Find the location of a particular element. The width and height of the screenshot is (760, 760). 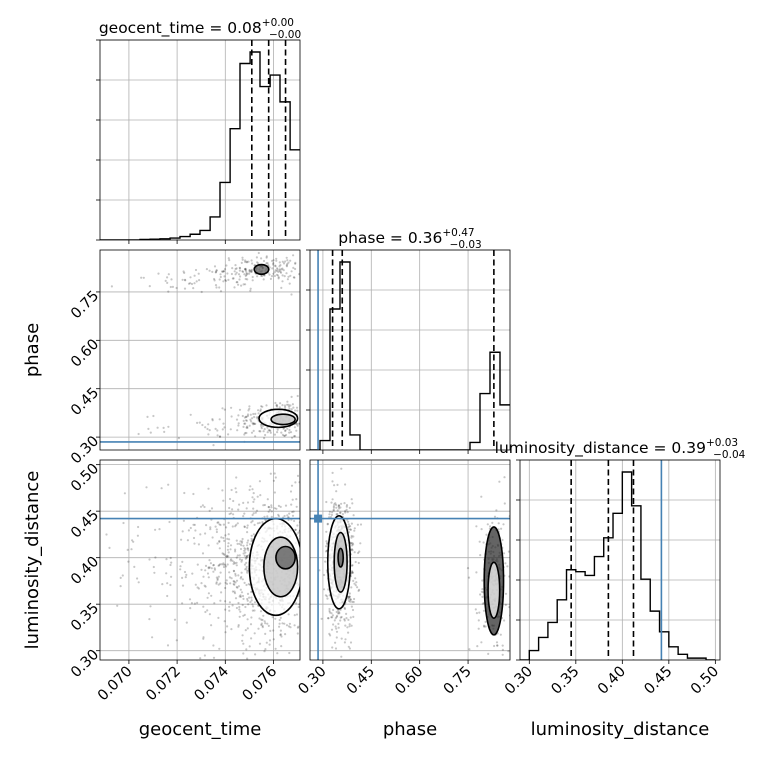

frame-phaseluminositydistance is located at coordinates (410, 560).